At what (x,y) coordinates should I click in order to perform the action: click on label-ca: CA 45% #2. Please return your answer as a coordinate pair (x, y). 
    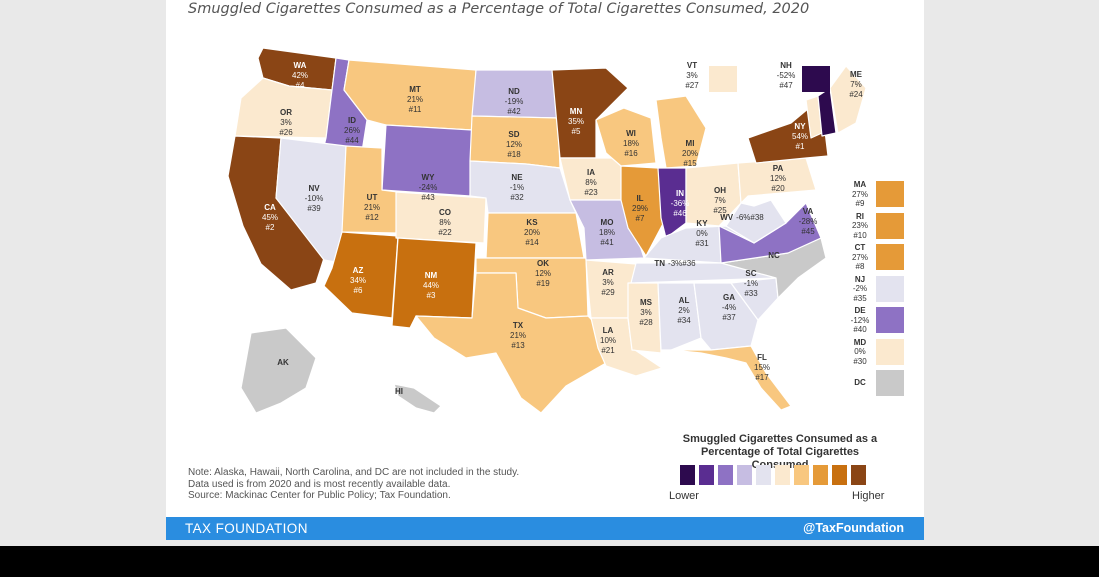
    Looking at the image, I should click on (270, 217).